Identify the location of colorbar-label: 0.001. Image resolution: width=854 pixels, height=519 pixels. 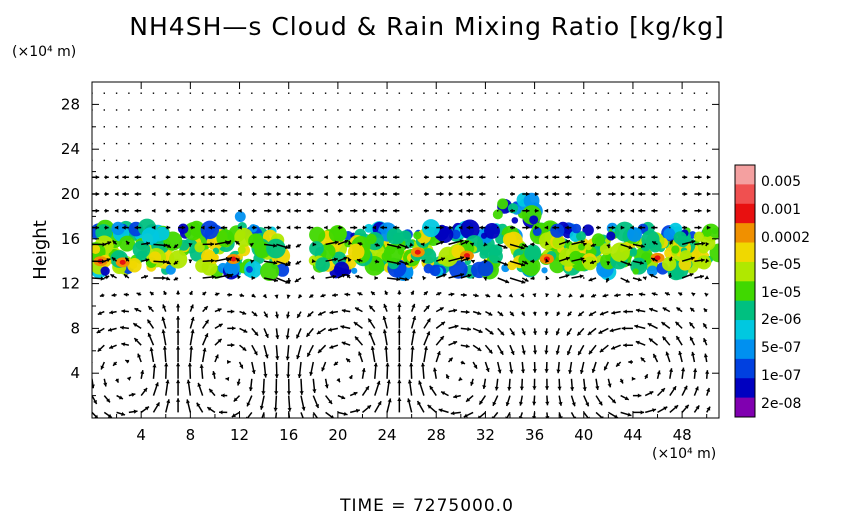
(781, 210).